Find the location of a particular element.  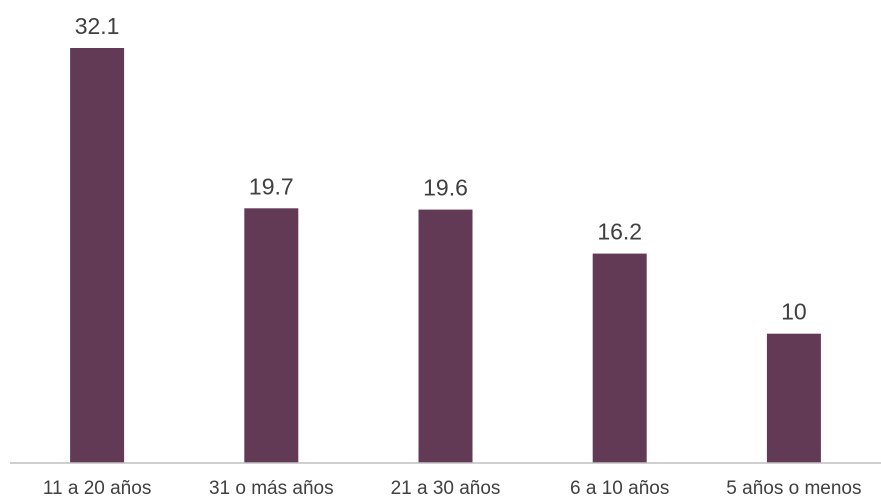

category-label-0: 11 a 20 años is located at coordinates (97, 488).